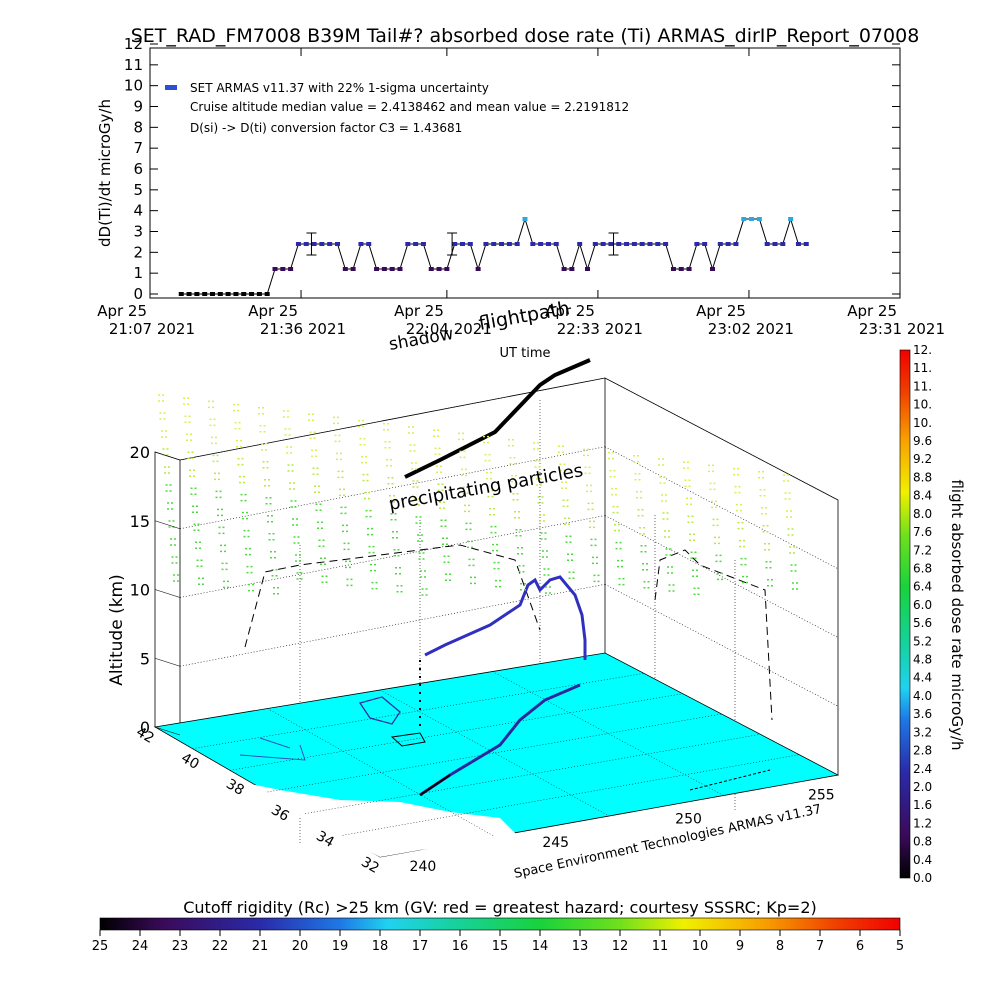 The width and height of the screenshot is (1000, 1004). I want to click on y-tick-label: 10, so click(133, 86).